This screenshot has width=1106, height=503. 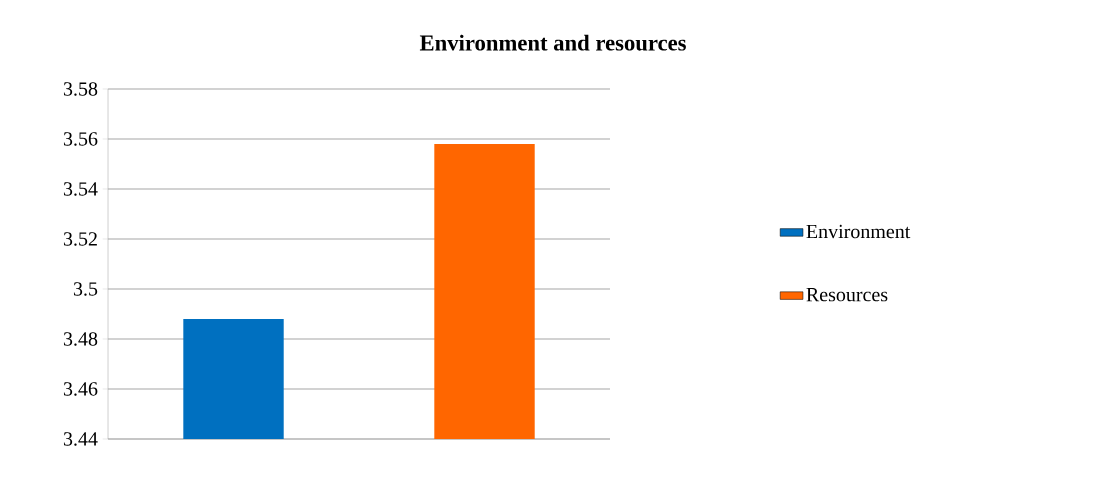 What do you see at coordinates (80, 89) in the screenshot?
I see `y-tick-label: 3.58` at bounding box center [80, 89].